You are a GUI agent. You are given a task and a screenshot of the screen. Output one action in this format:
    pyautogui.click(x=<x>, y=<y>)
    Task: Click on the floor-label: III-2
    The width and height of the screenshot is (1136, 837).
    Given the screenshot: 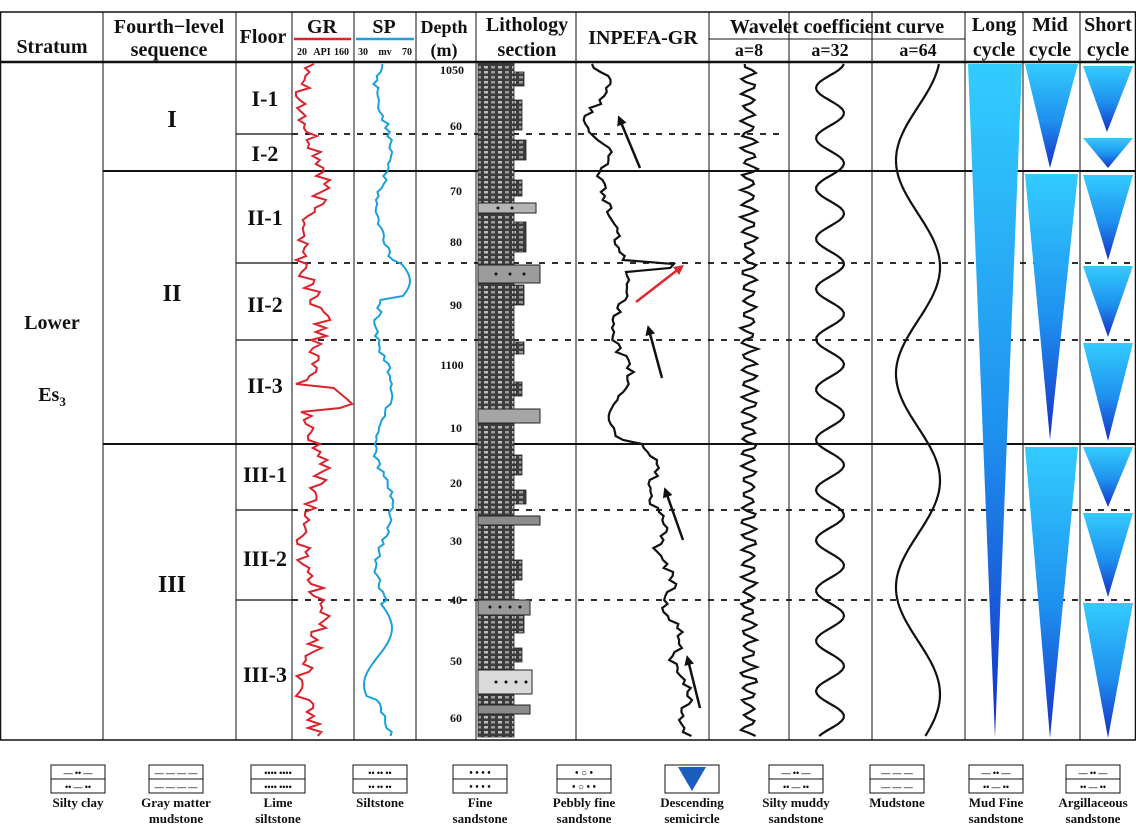 What is the action you would take?
    pyautogui.click(x=265, y=558)
    